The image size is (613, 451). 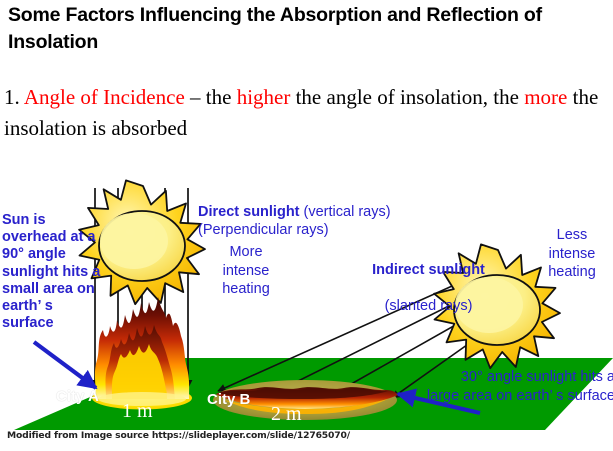 I want to click on label-less-intense-heating: Less intense heating, so click(x=572, y=253).